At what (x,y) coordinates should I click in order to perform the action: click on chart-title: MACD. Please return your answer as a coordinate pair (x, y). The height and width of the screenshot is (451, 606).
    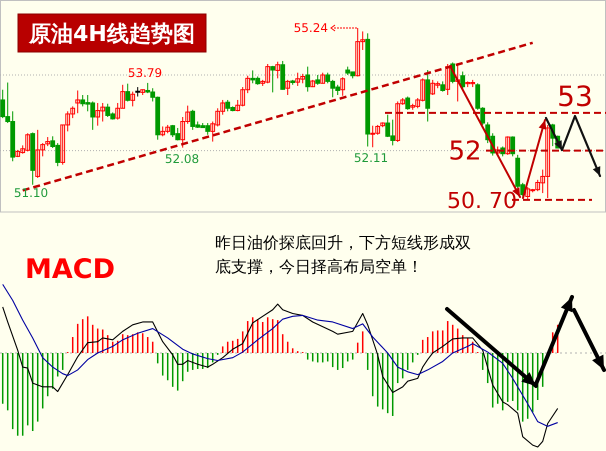
    Looking at the image, I should click on (70, 269).